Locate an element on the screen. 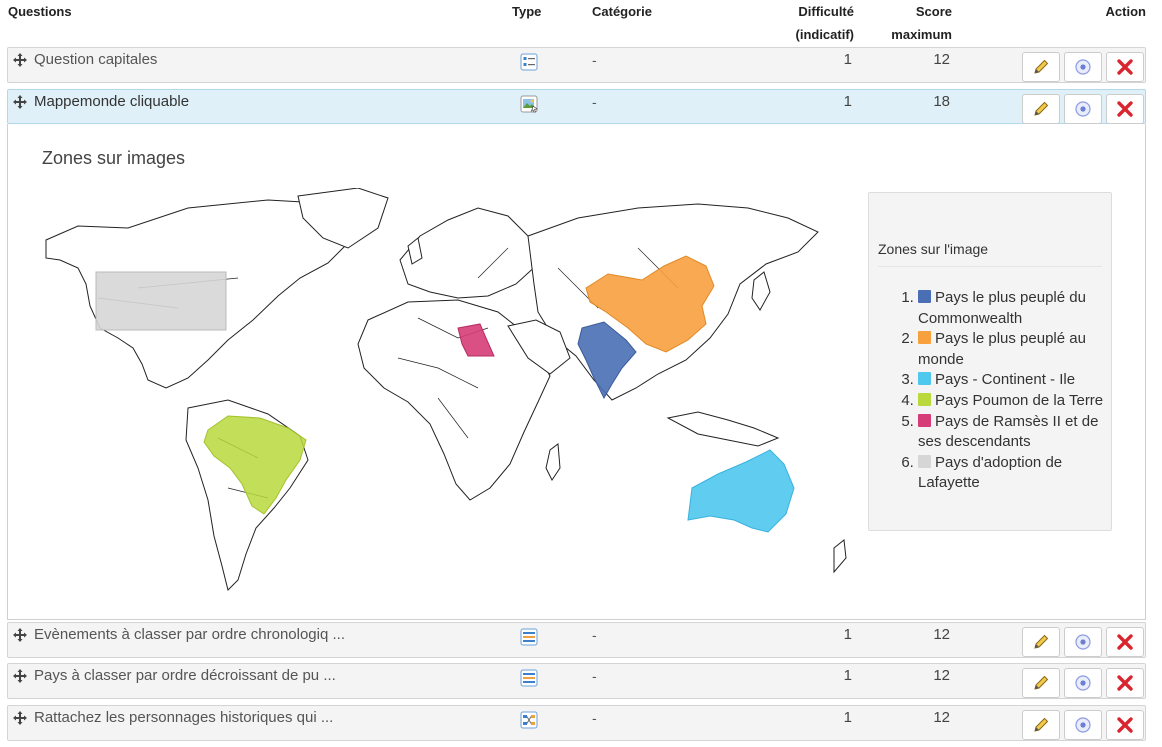  legend-label: Pays le plus peuplé du Commonwealth is located at coordinates (1002, 308).